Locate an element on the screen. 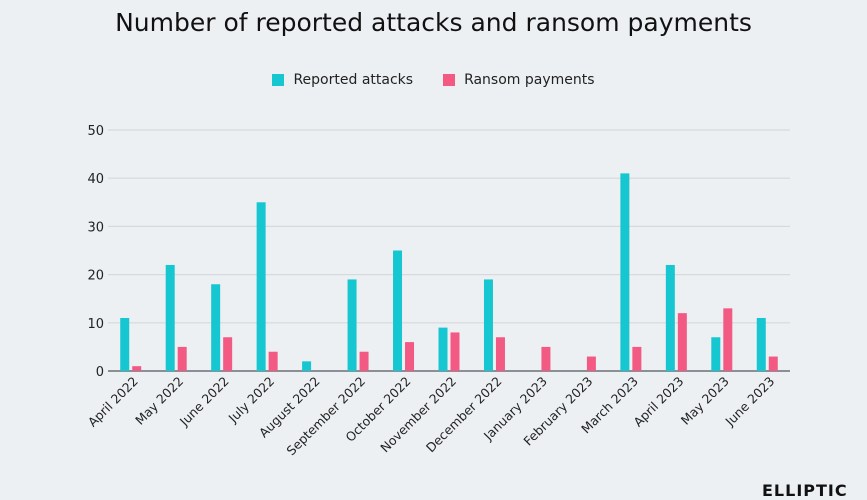 This screenshot has width=867, height=500. legend-item-ransom: Ransom payments is located at coordinates (519, 80).